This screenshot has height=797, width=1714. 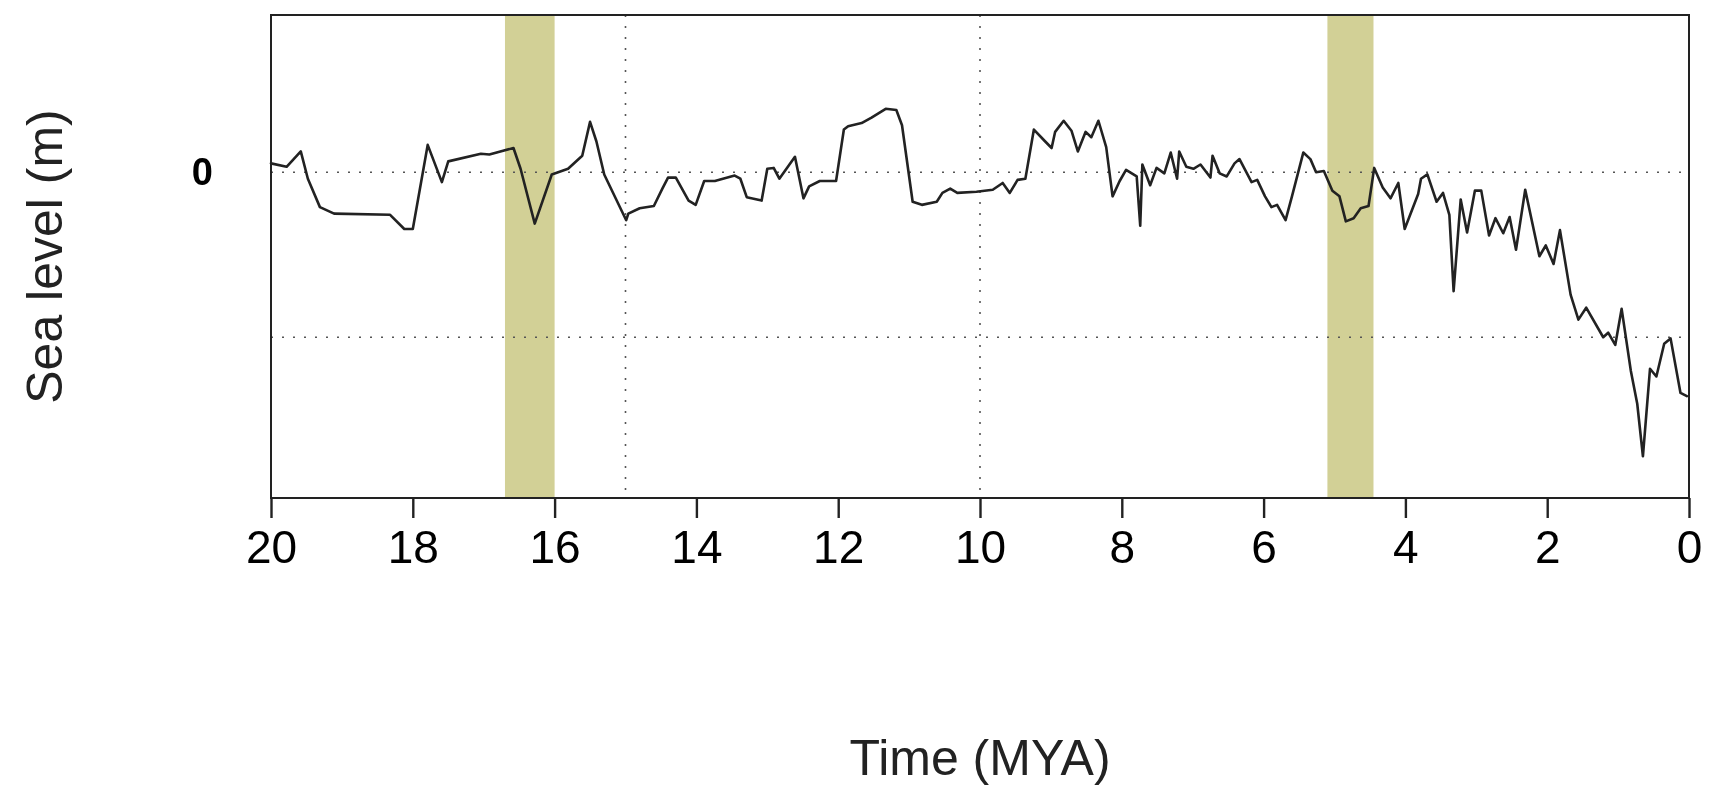 What do you see at coordinates (1547, 546) in the screenshot?
I see `x-tick-label: 2` at bounding box center [1547, 546].